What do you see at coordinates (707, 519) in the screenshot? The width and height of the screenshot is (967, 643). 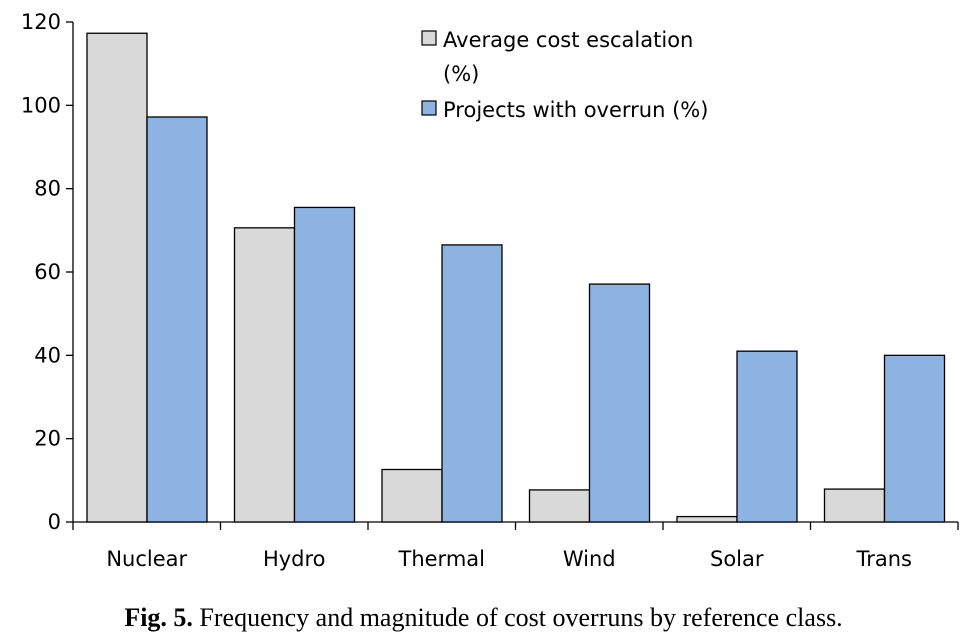 I see `bar-series1-solar` at bounding box center [707, 519].